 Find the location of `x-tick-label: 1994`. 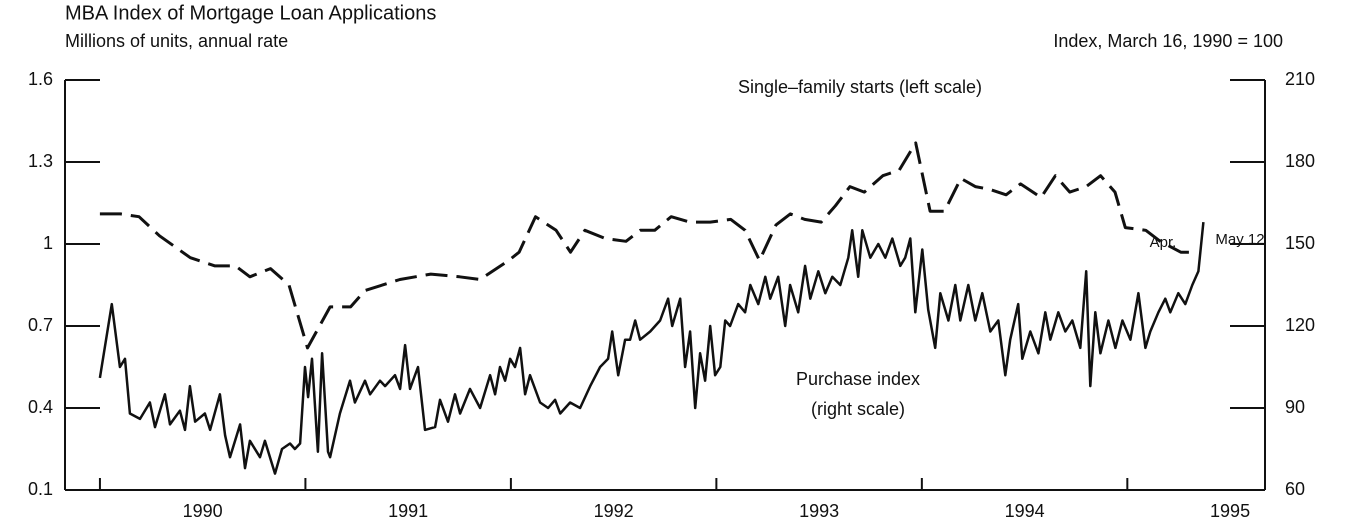

x-tick-label: 1994 is located at coordinates (1025, 511).